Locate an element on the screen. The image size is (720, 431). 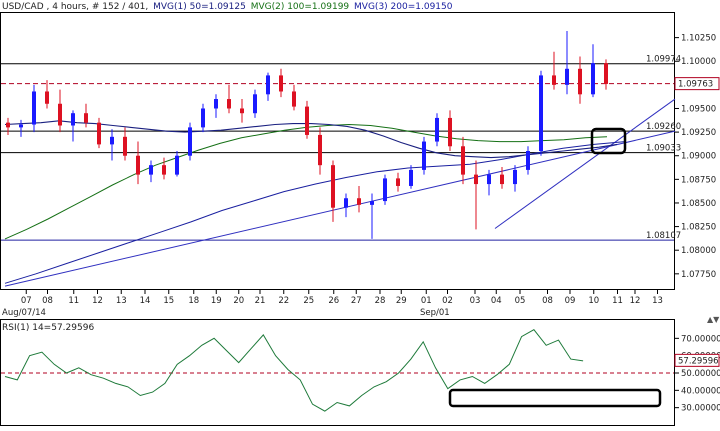
y-tick-label: 1.07750 is located at coordinates (698, 275).